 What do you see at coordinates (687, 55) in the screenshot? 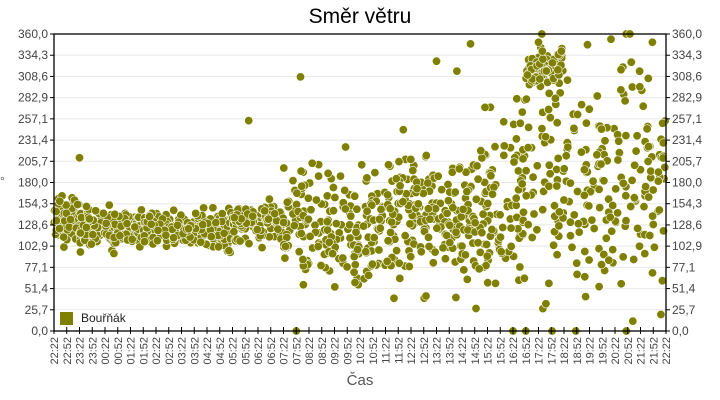
I see `y-tick-label-right: 334,3` at bounding box center [687, 55].